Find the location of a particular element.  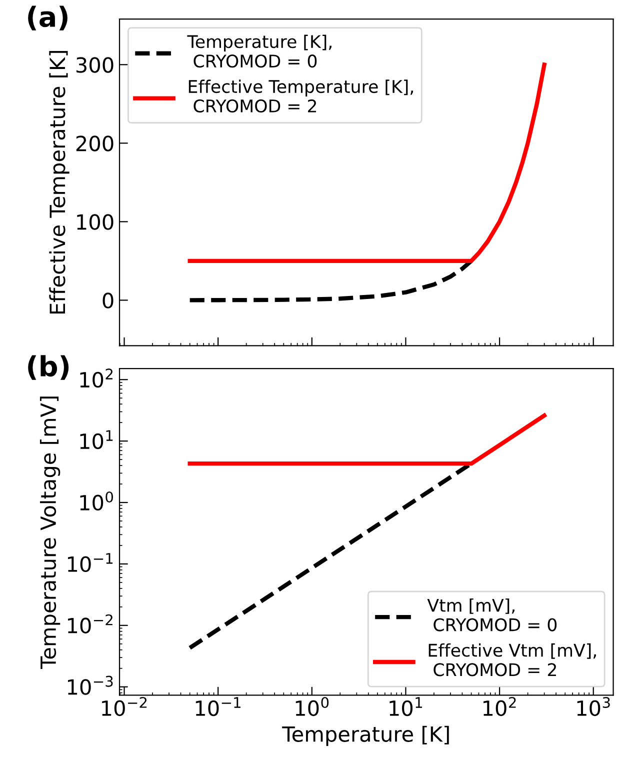

y-tick-label: 200 is located at coordinates (95, 144).